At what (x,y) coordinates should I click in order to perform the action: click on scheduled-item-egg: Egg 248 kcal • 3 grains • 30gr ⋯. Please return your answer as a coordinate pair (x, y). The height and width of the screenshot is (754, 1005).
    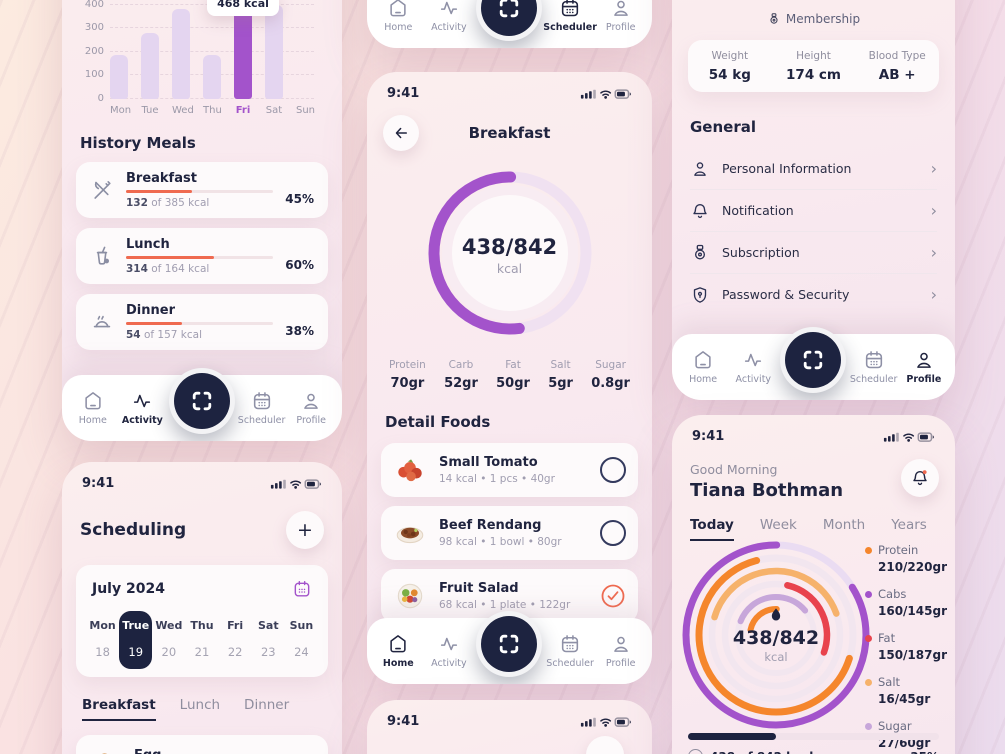
    Looking at the image, I should click on (202, 744).